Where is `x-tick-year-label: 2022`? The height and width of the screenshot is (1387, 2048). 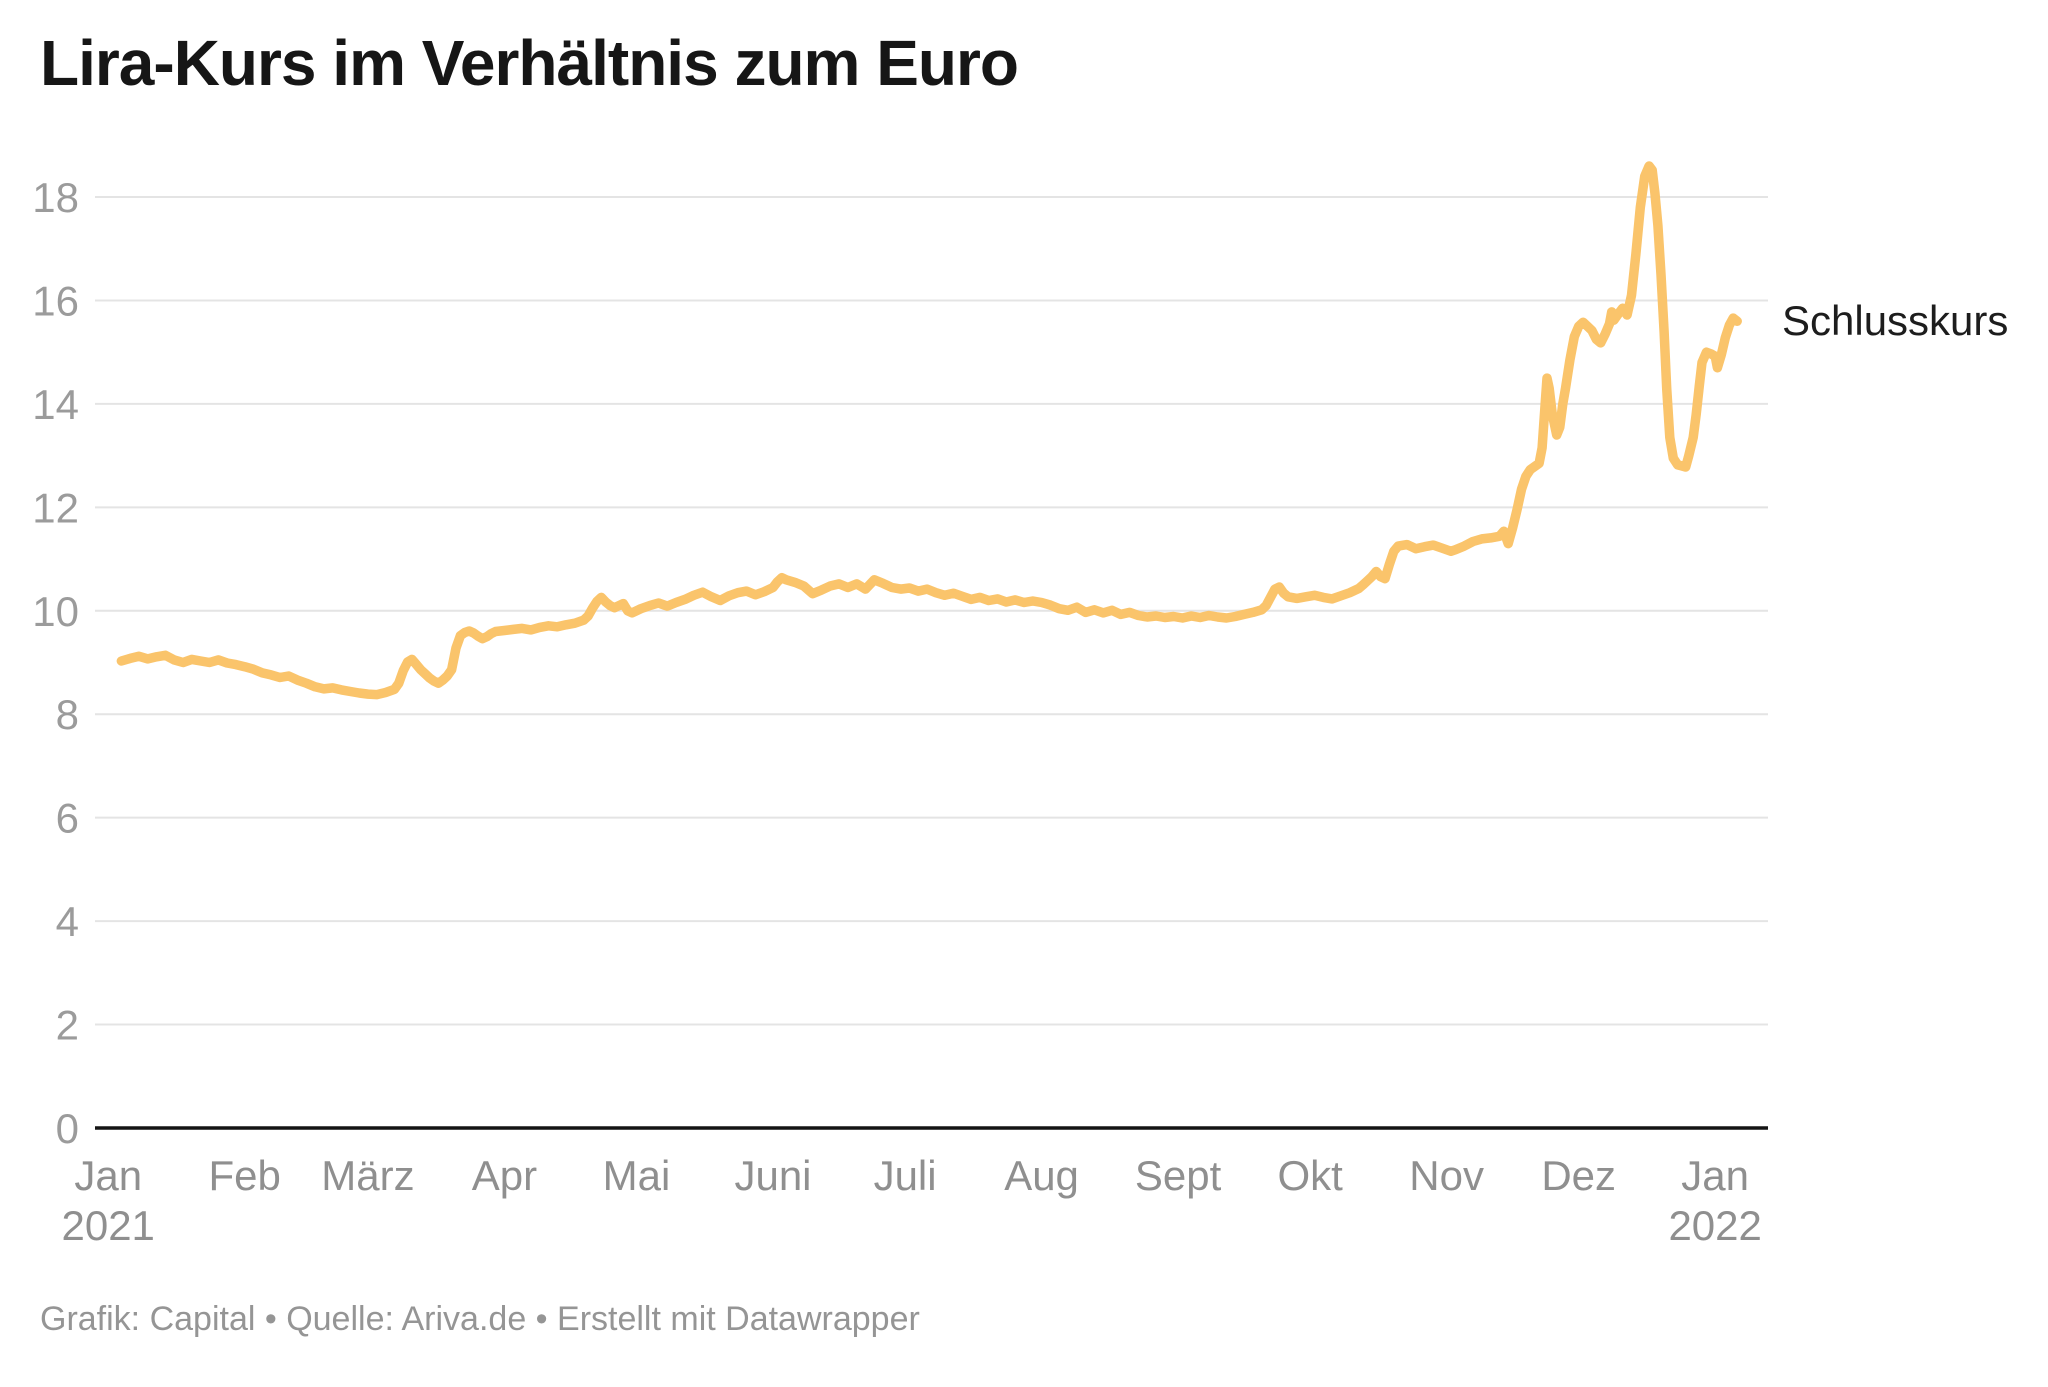 x-tick-year-label: 2022 is located at coordinates (1714, 1225).